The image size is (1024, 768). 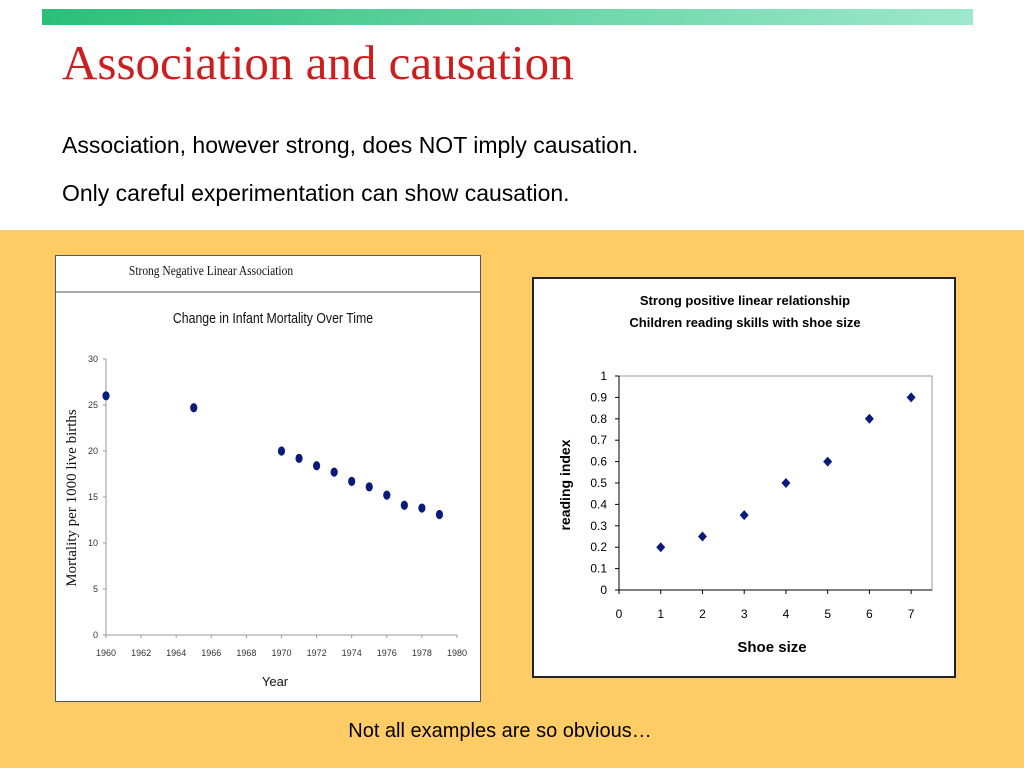 What do you see at coordinates (745, 300) in the screenshot?
I see `chart-title: Strong positive linear relationship` at bounding box center [745, 300].